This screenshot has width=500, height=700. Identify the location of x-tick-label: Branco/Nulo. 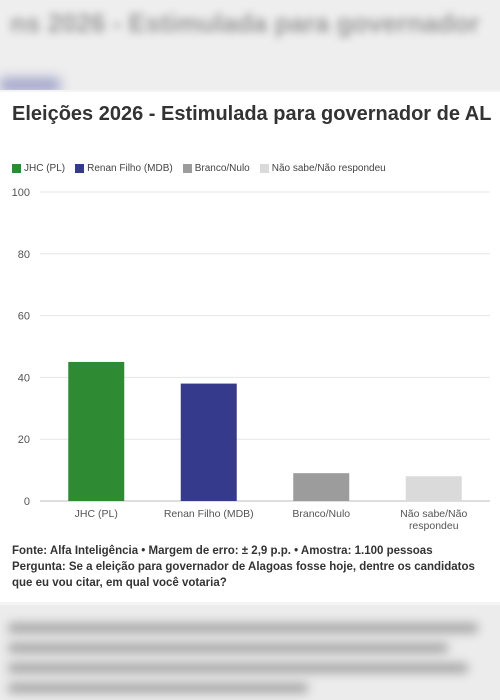
(321, 514).